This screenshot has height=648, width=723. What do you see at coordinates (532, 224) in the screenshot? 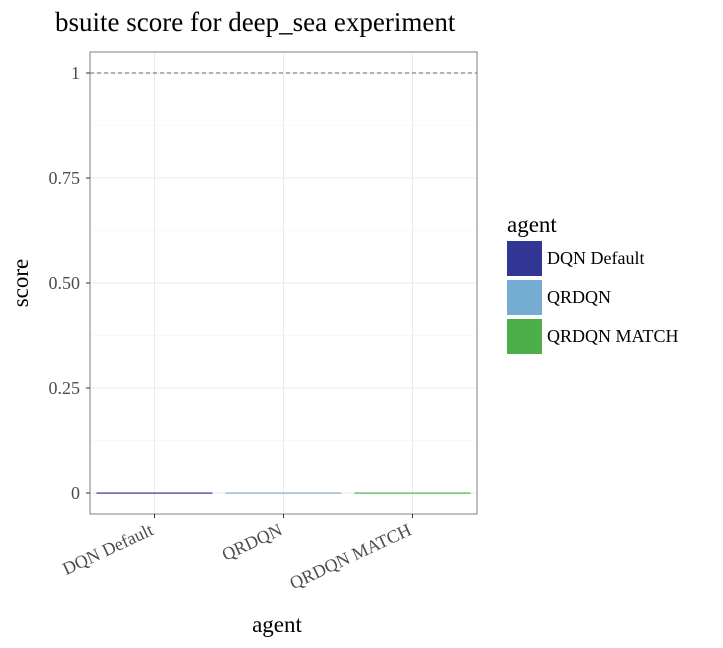
I see `legend-title: agent` at bounding box center [532, 224].